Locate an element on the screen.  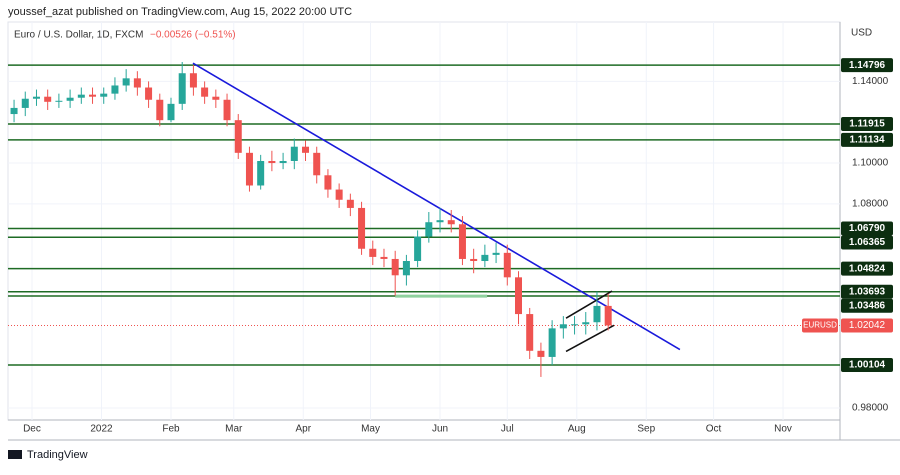
last-price-label: 1.02042 is located at coordinates (867, 325).